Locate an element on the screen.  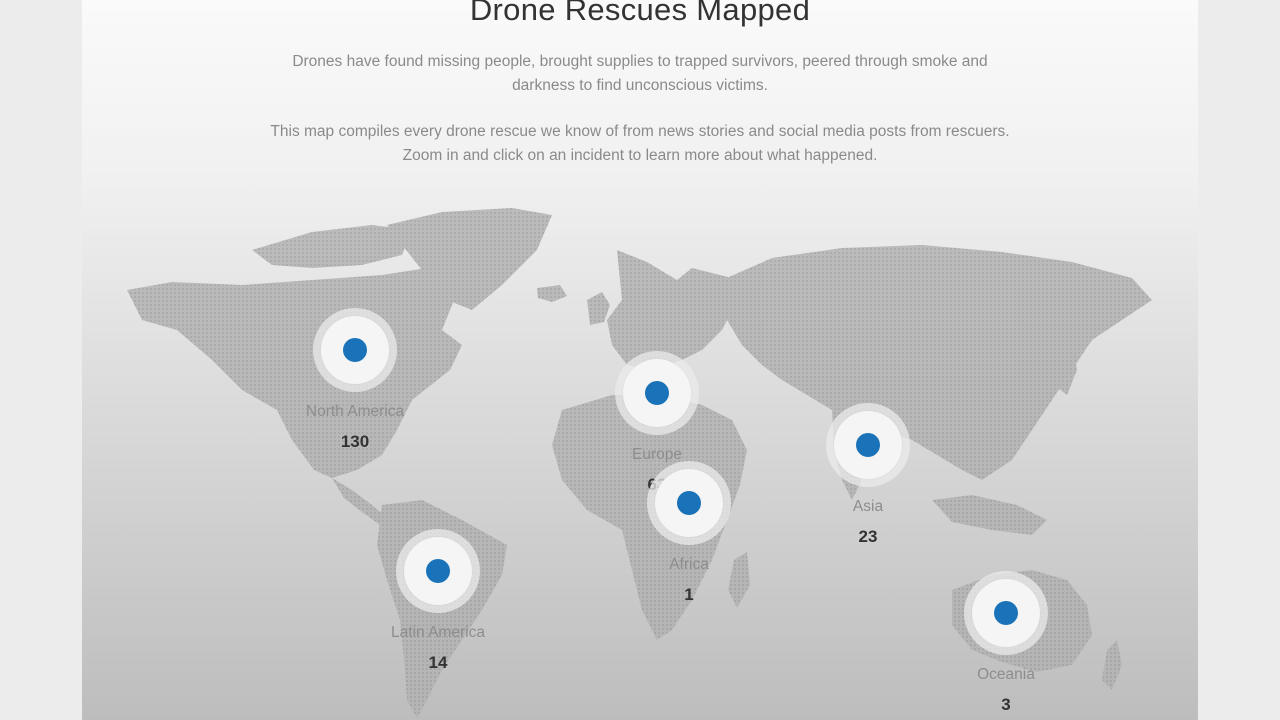
region-marker-north-america: North America 130 is located at coordinates (355, 380).